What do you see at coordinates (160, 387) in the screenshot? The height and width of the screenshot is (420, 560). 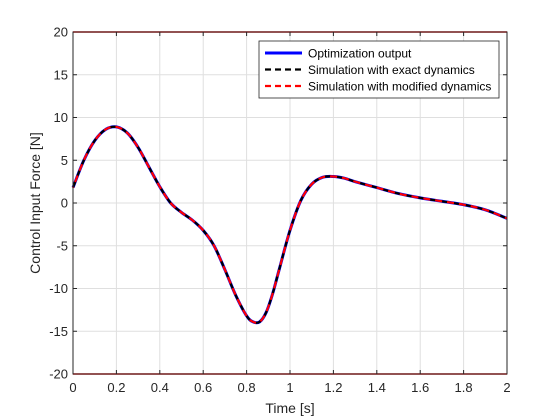 I see `x-tick-label: 0.4` at bounding box center [160, 387].